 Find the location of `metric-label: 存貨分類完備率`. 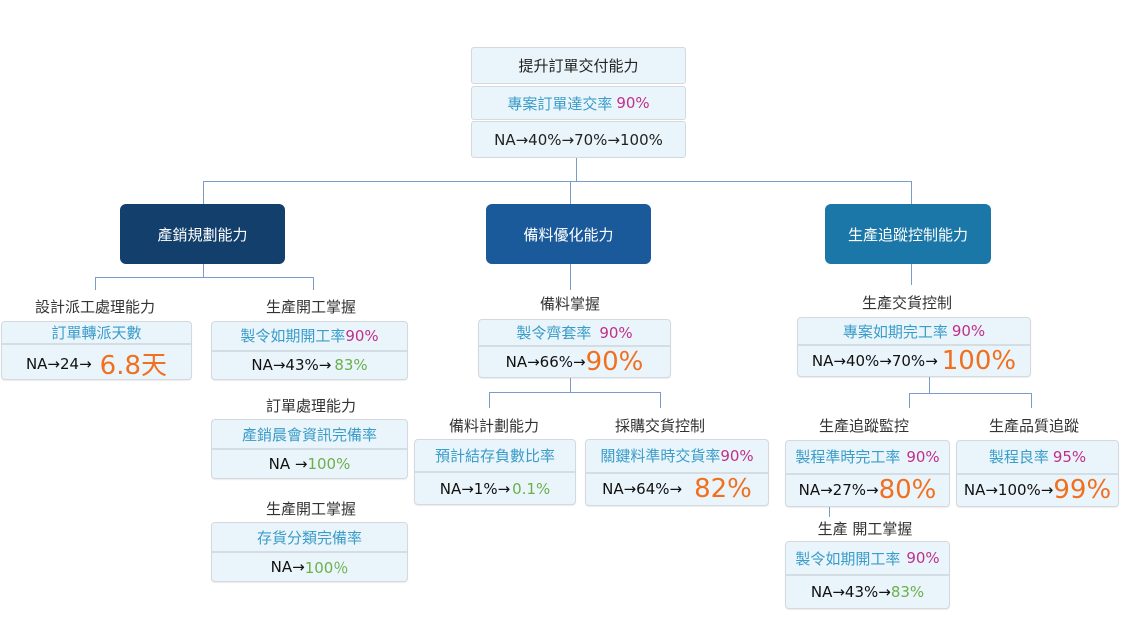

metric-label: 存貨分類完備率 is located at coordinates (309, 537).